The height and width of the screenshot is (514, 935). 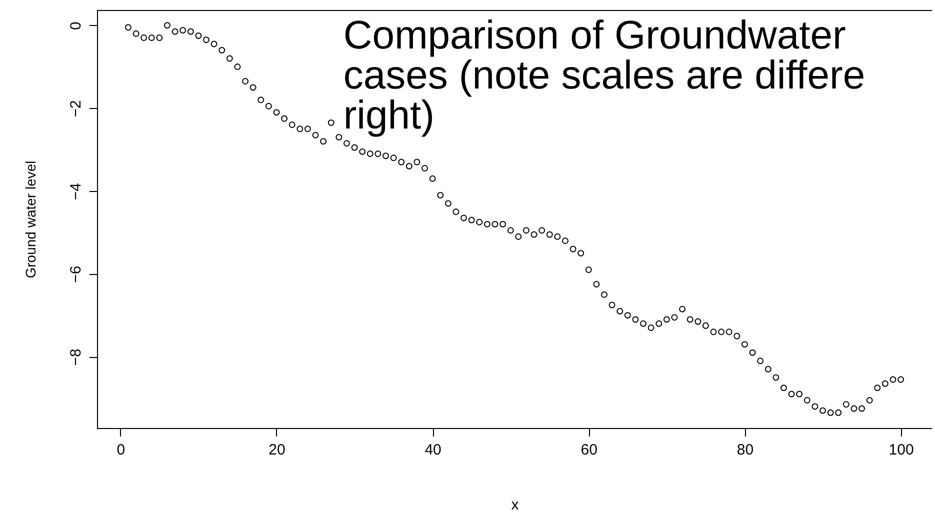 What do you see at coordinates (604, 75) in the screenshot?
I see `annotation: Comparison of Groundwater cases (note scales are differe right)` at bounding box center [604, 75].